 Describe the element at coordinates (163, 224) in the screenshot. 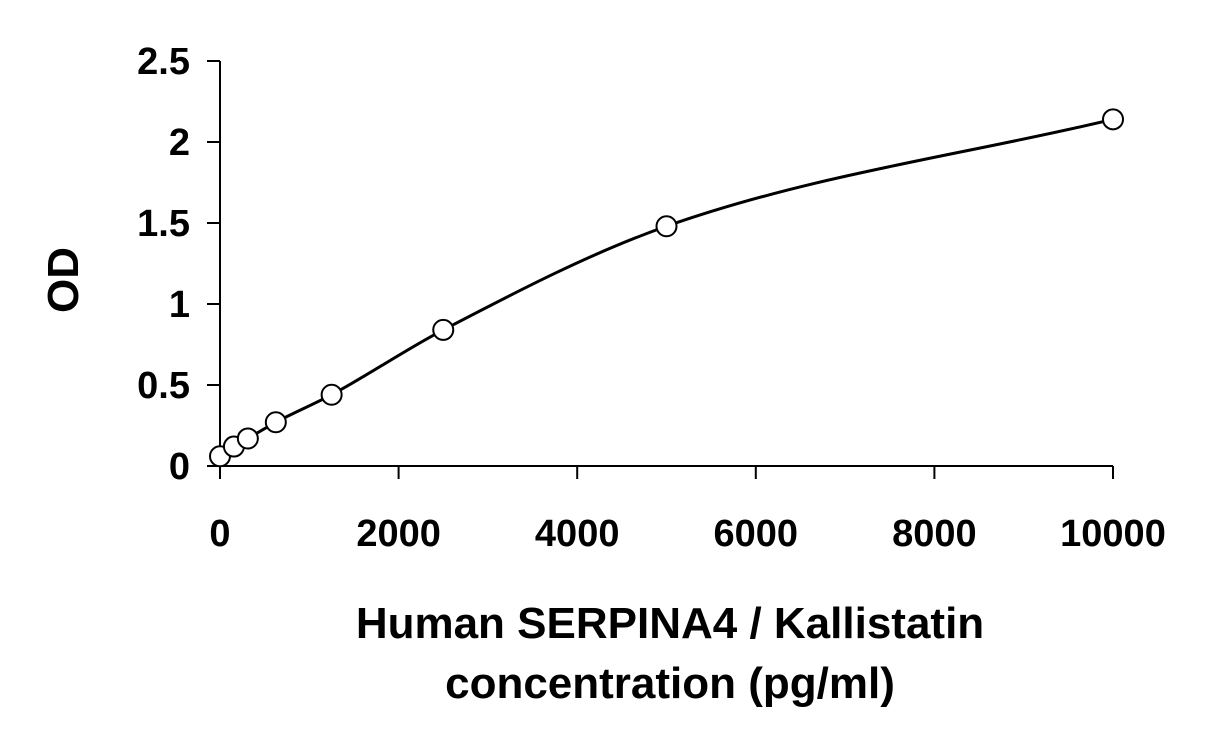

I see `y-tick-label: 1.5` at that location.